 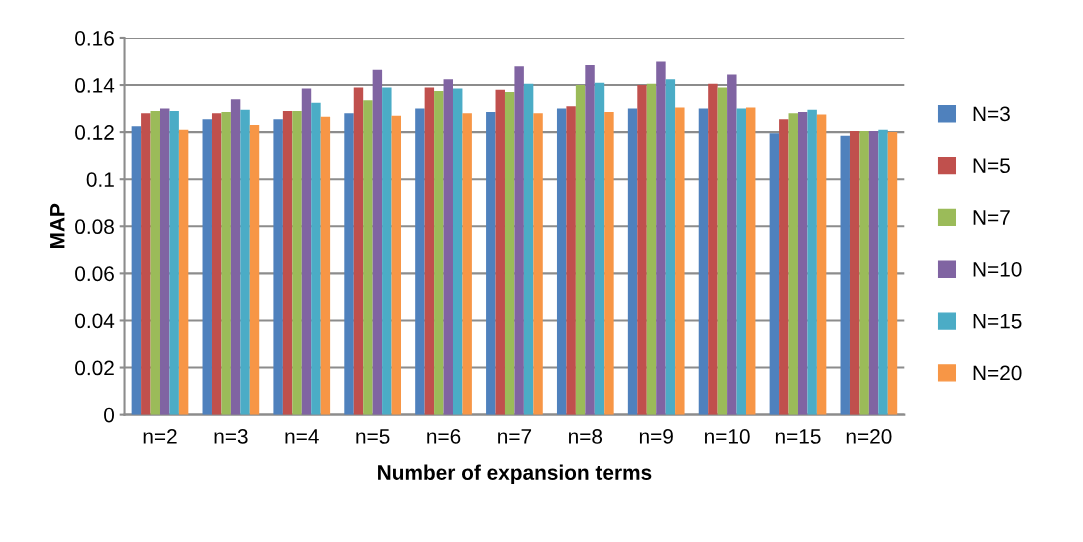 I want to click on legend-label: N=20, so click(x=997, y=373).